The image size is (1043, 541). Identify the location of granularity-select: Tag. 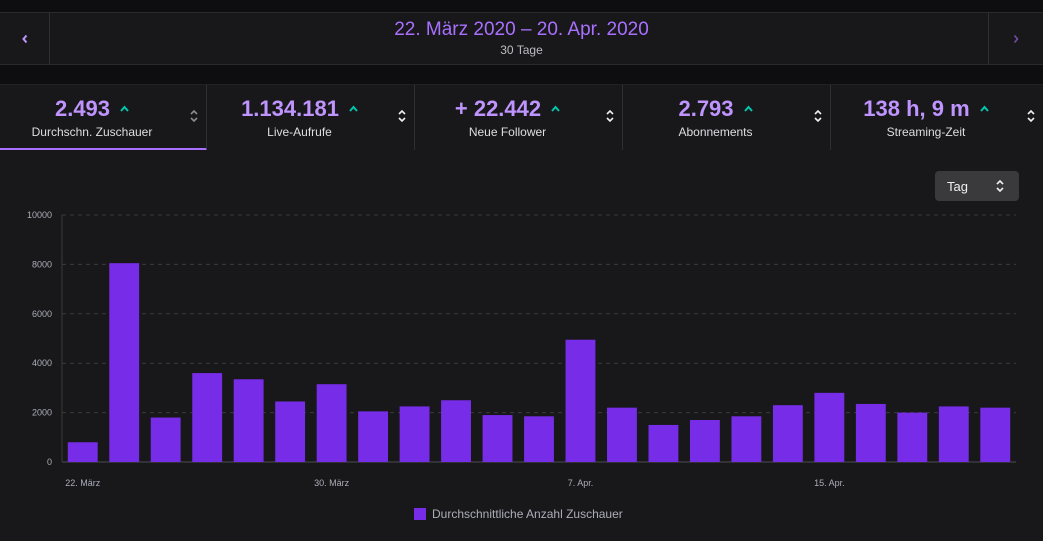
(977, 186).